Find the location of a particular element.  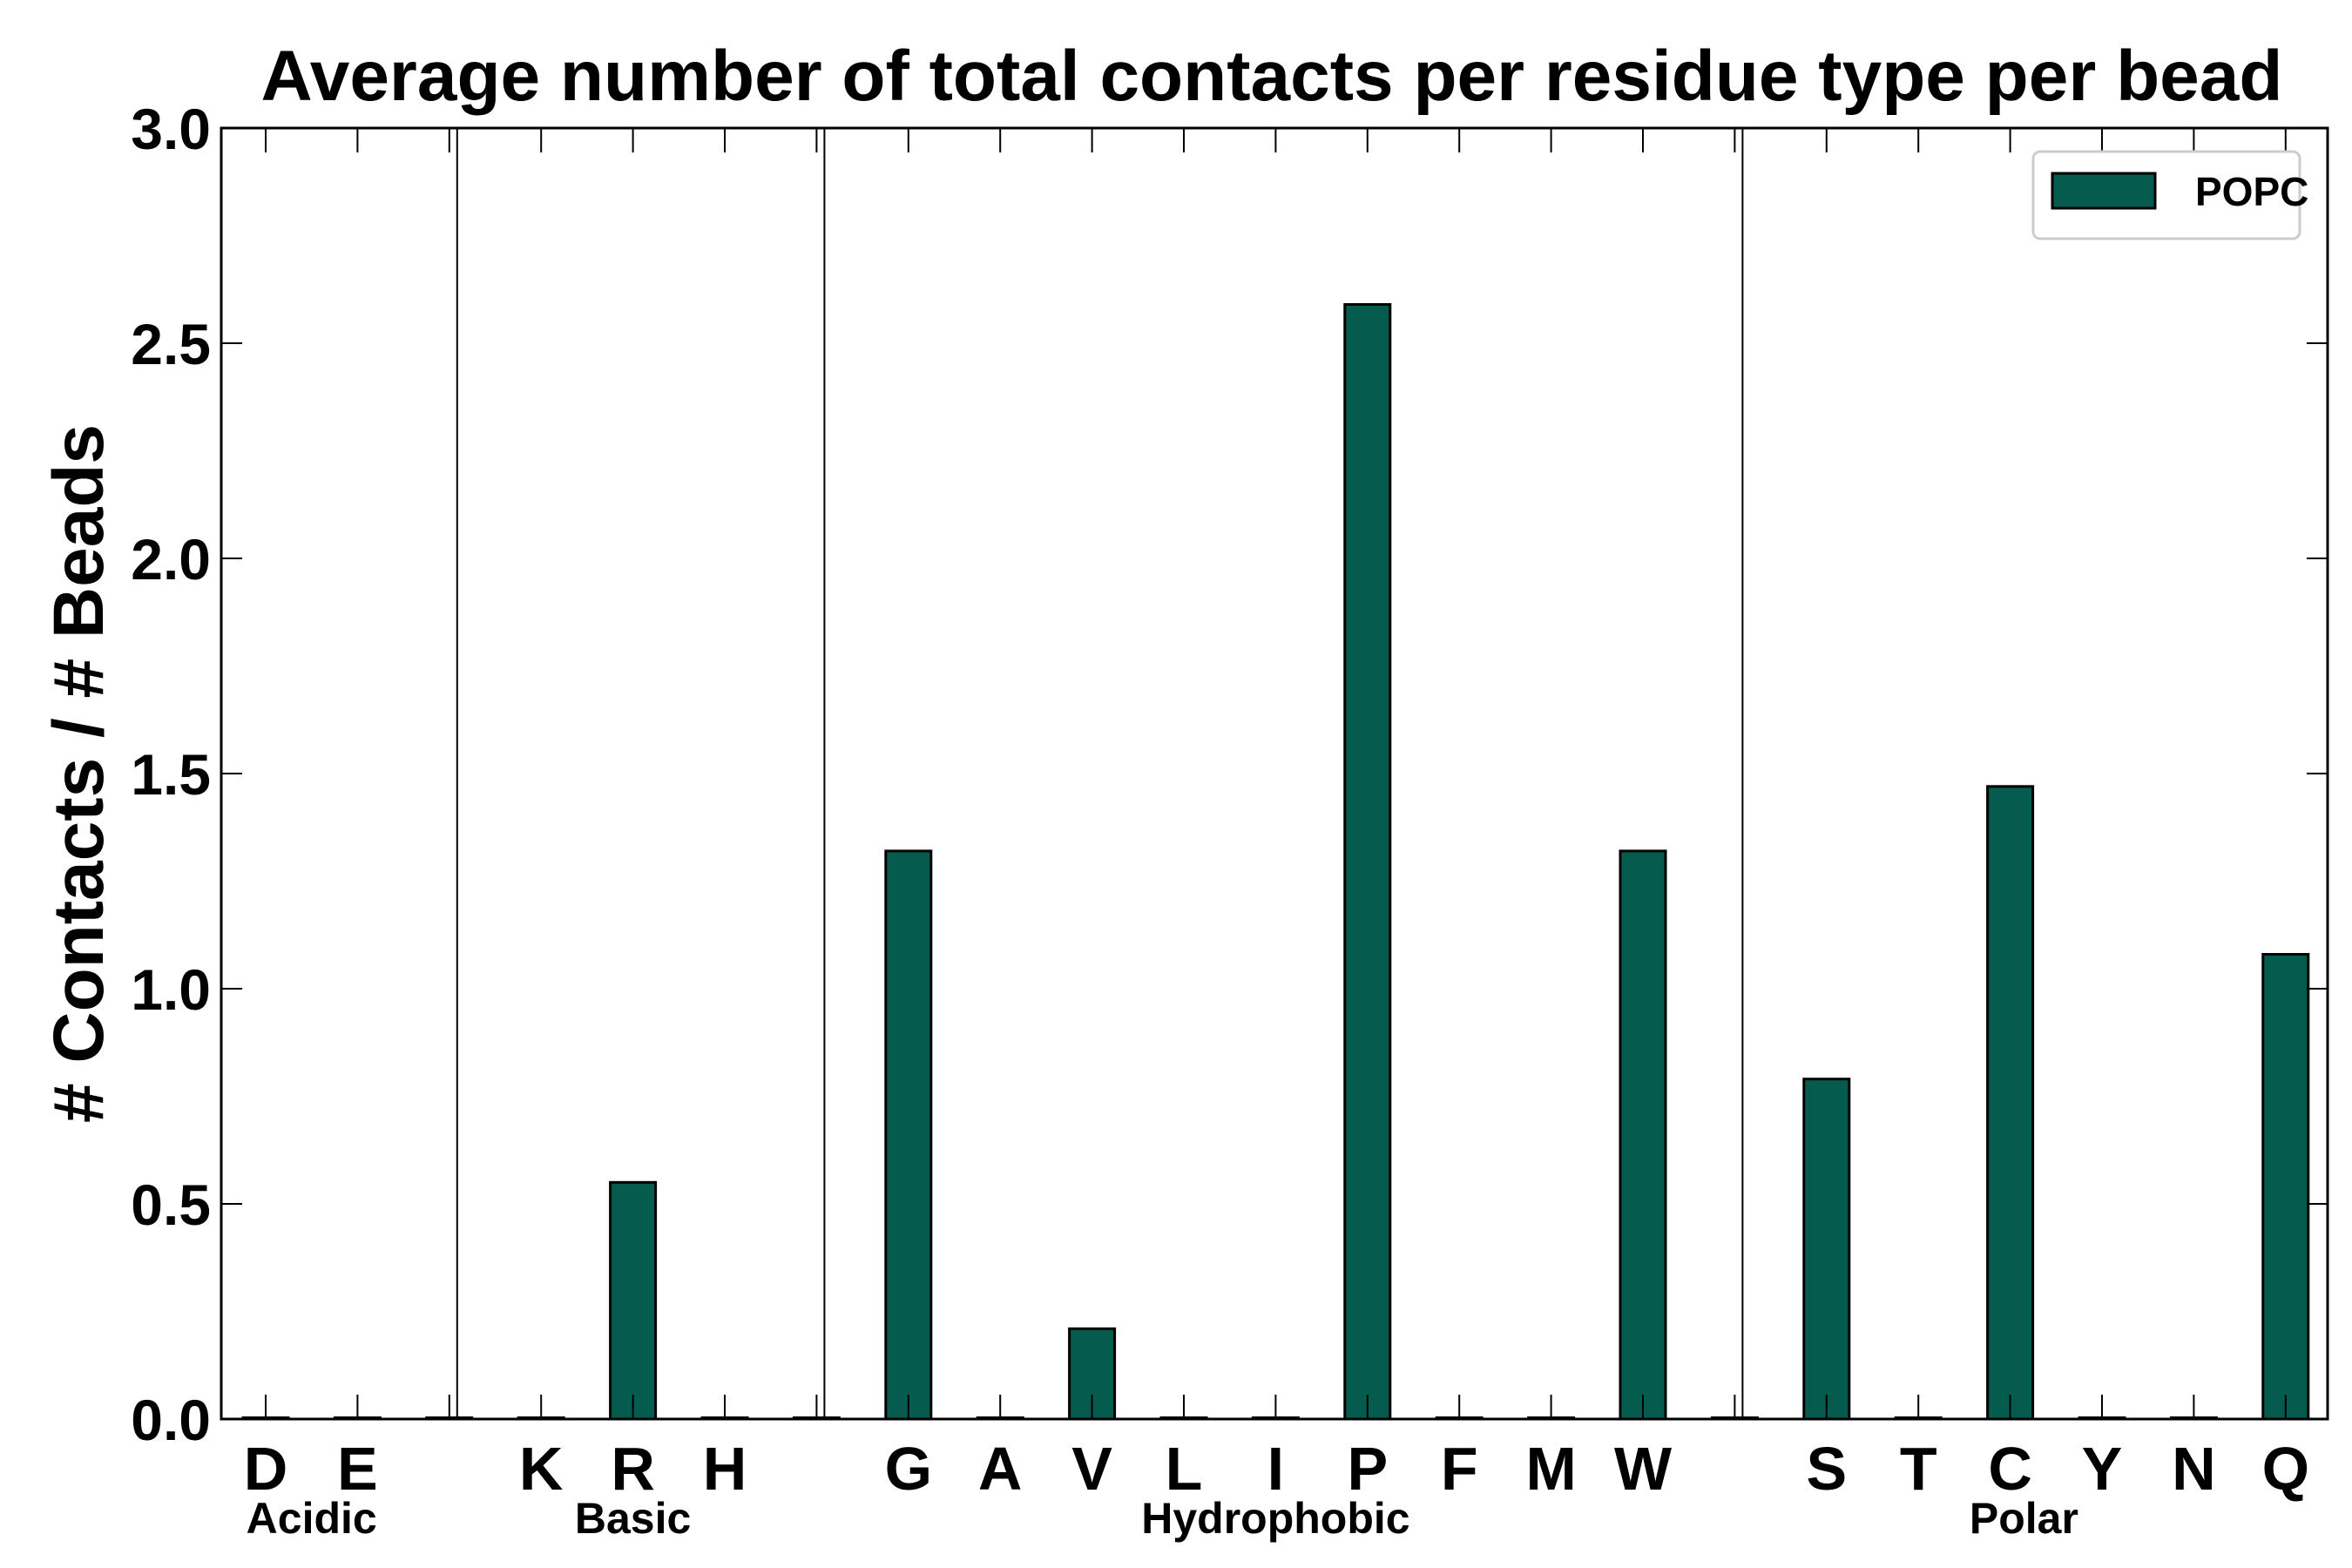

x-tick-label-G: G is located at coordinates (908, 1469).